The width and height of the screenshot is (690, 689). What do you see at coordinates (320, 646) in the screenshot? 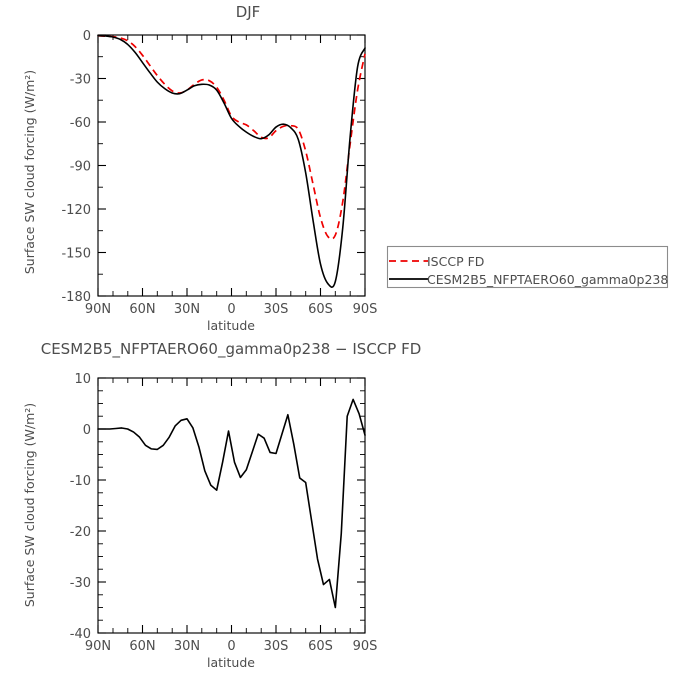
I see `bottom-xtick-5: 60S` at bounding box center [320, 646].